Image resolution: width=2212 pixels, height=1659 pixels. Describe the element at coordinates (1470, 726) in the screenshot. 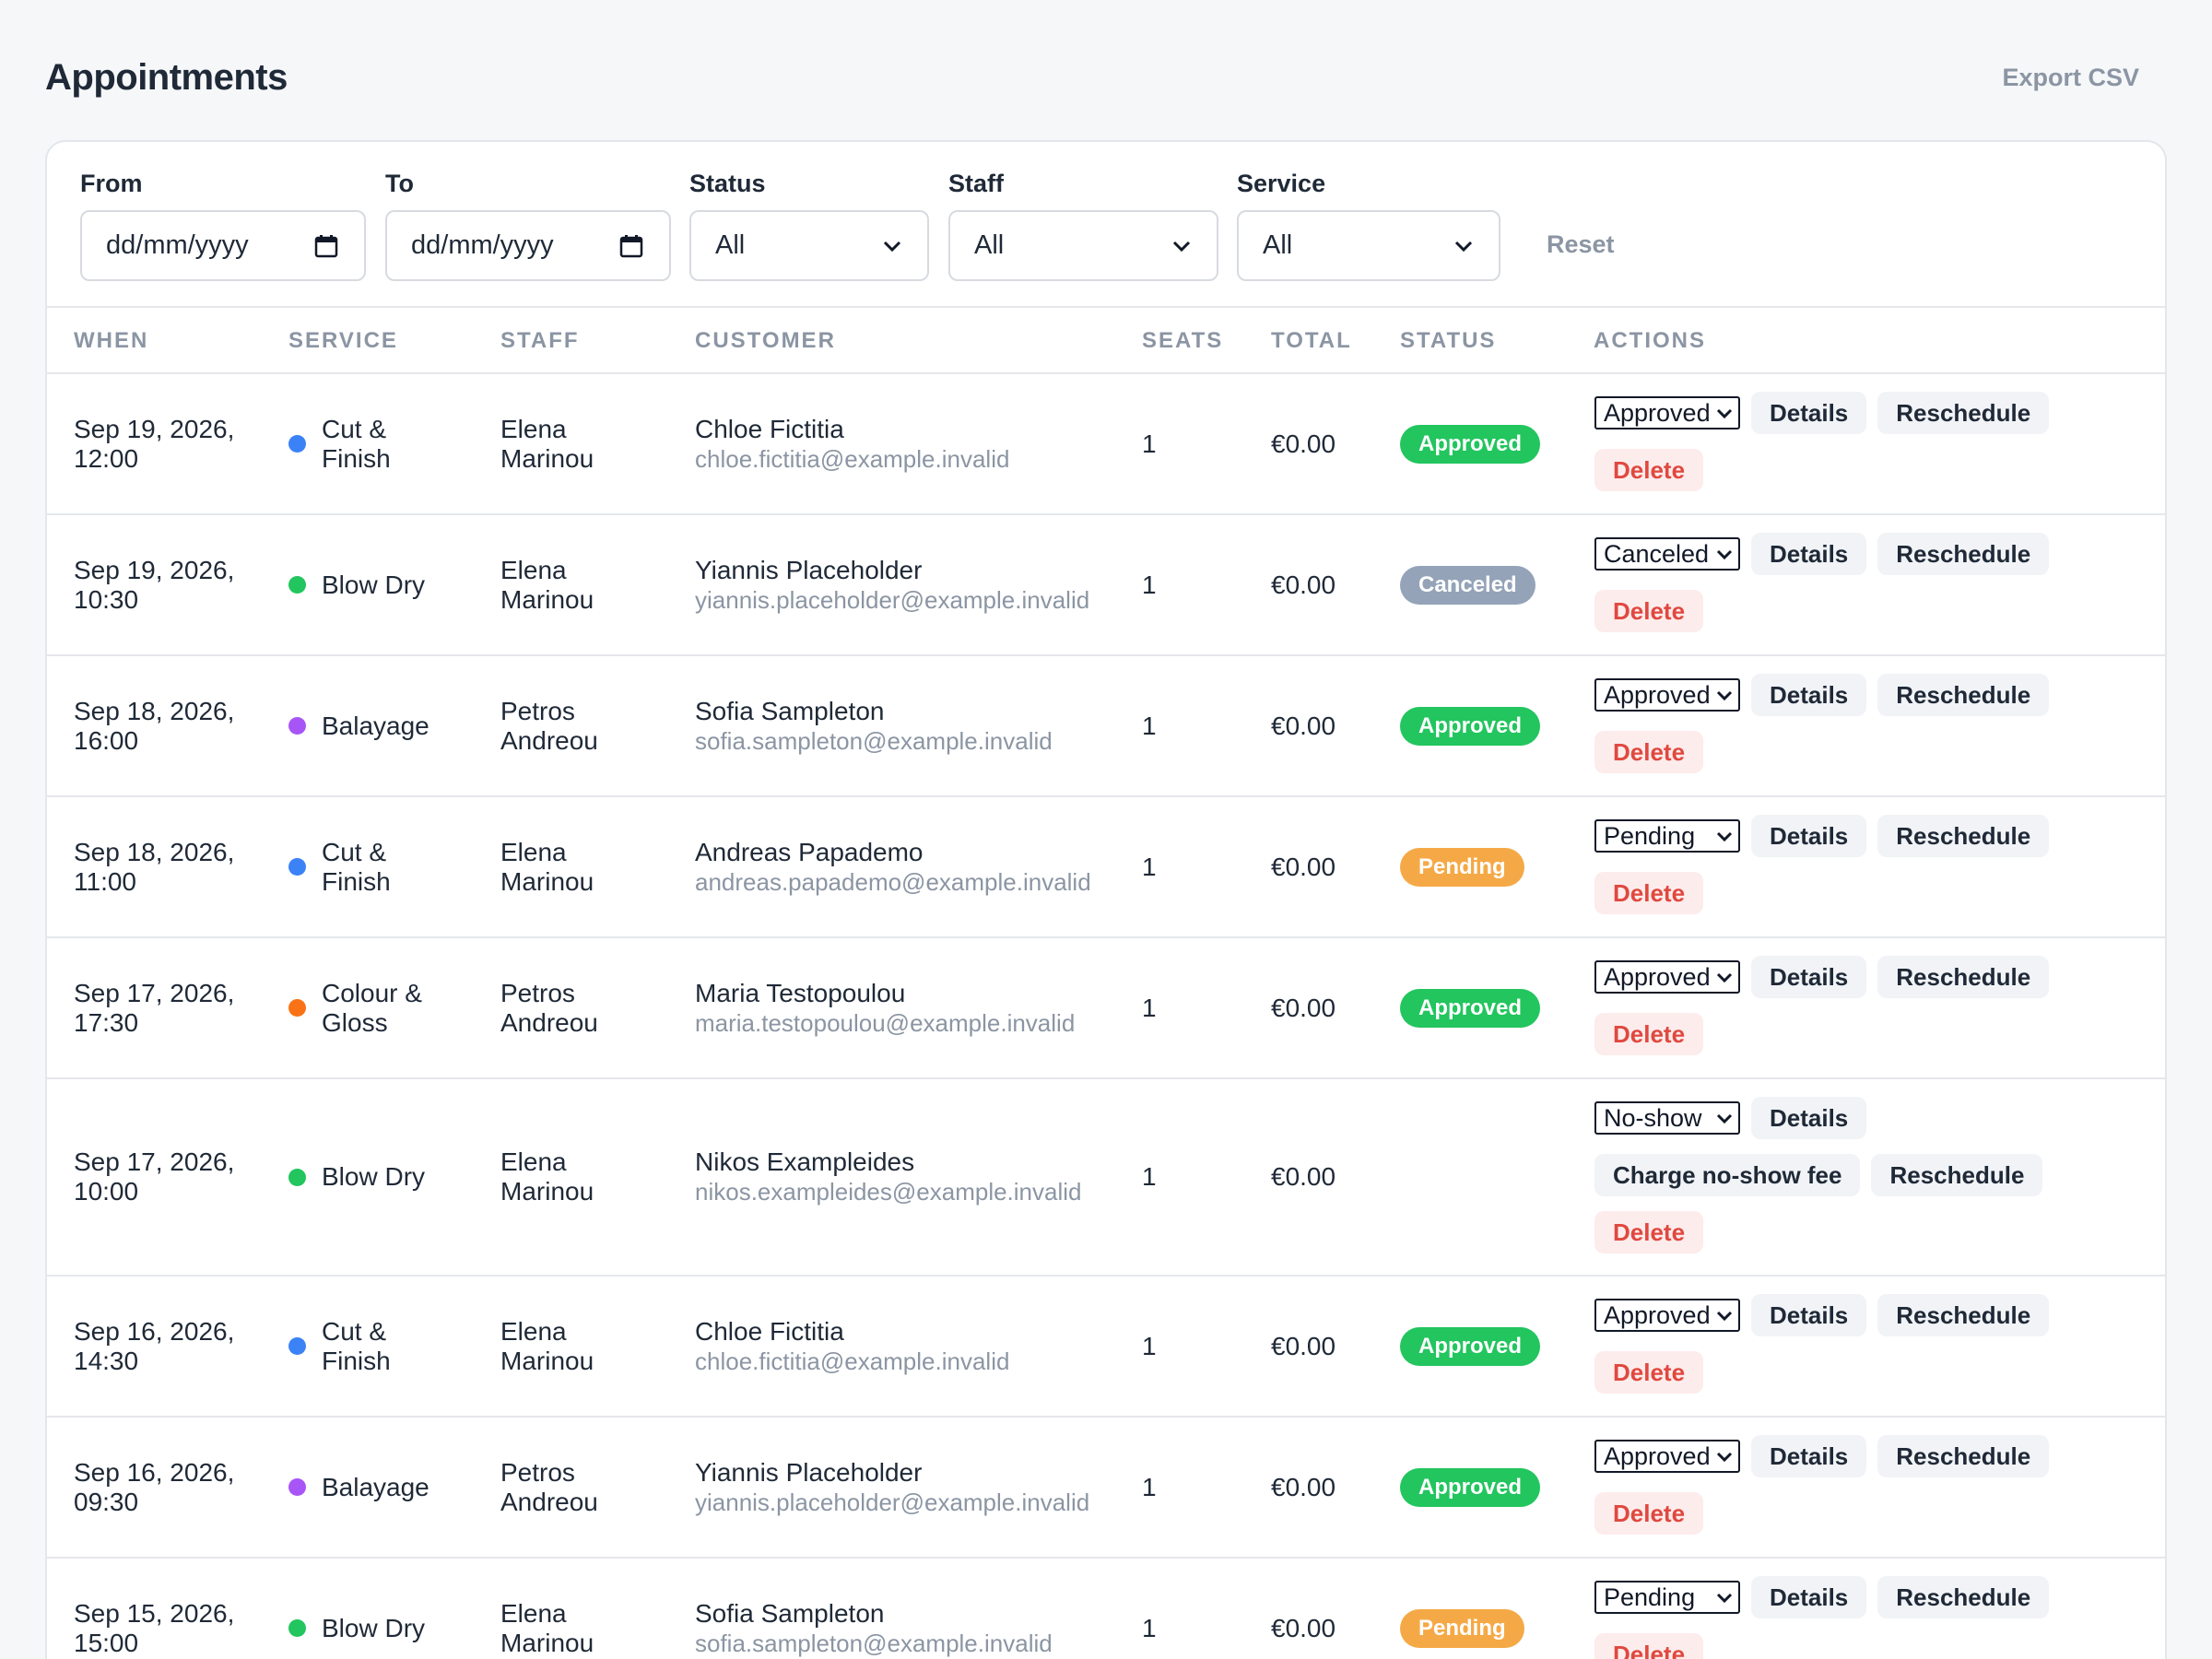

I see `status-badge: Approved` at that location.